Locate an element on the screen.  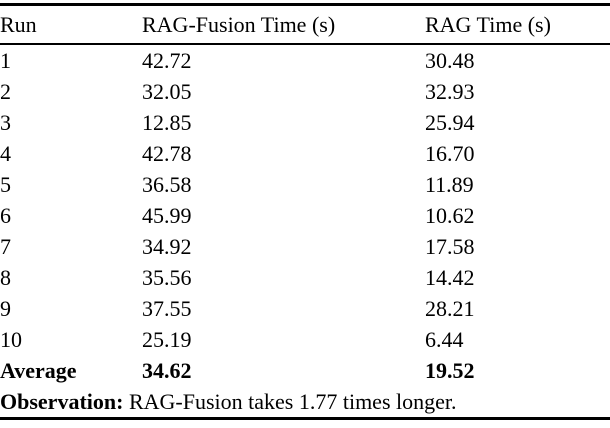
table-row: 2 32.05 32.93 is located at coordinates (305, 91).